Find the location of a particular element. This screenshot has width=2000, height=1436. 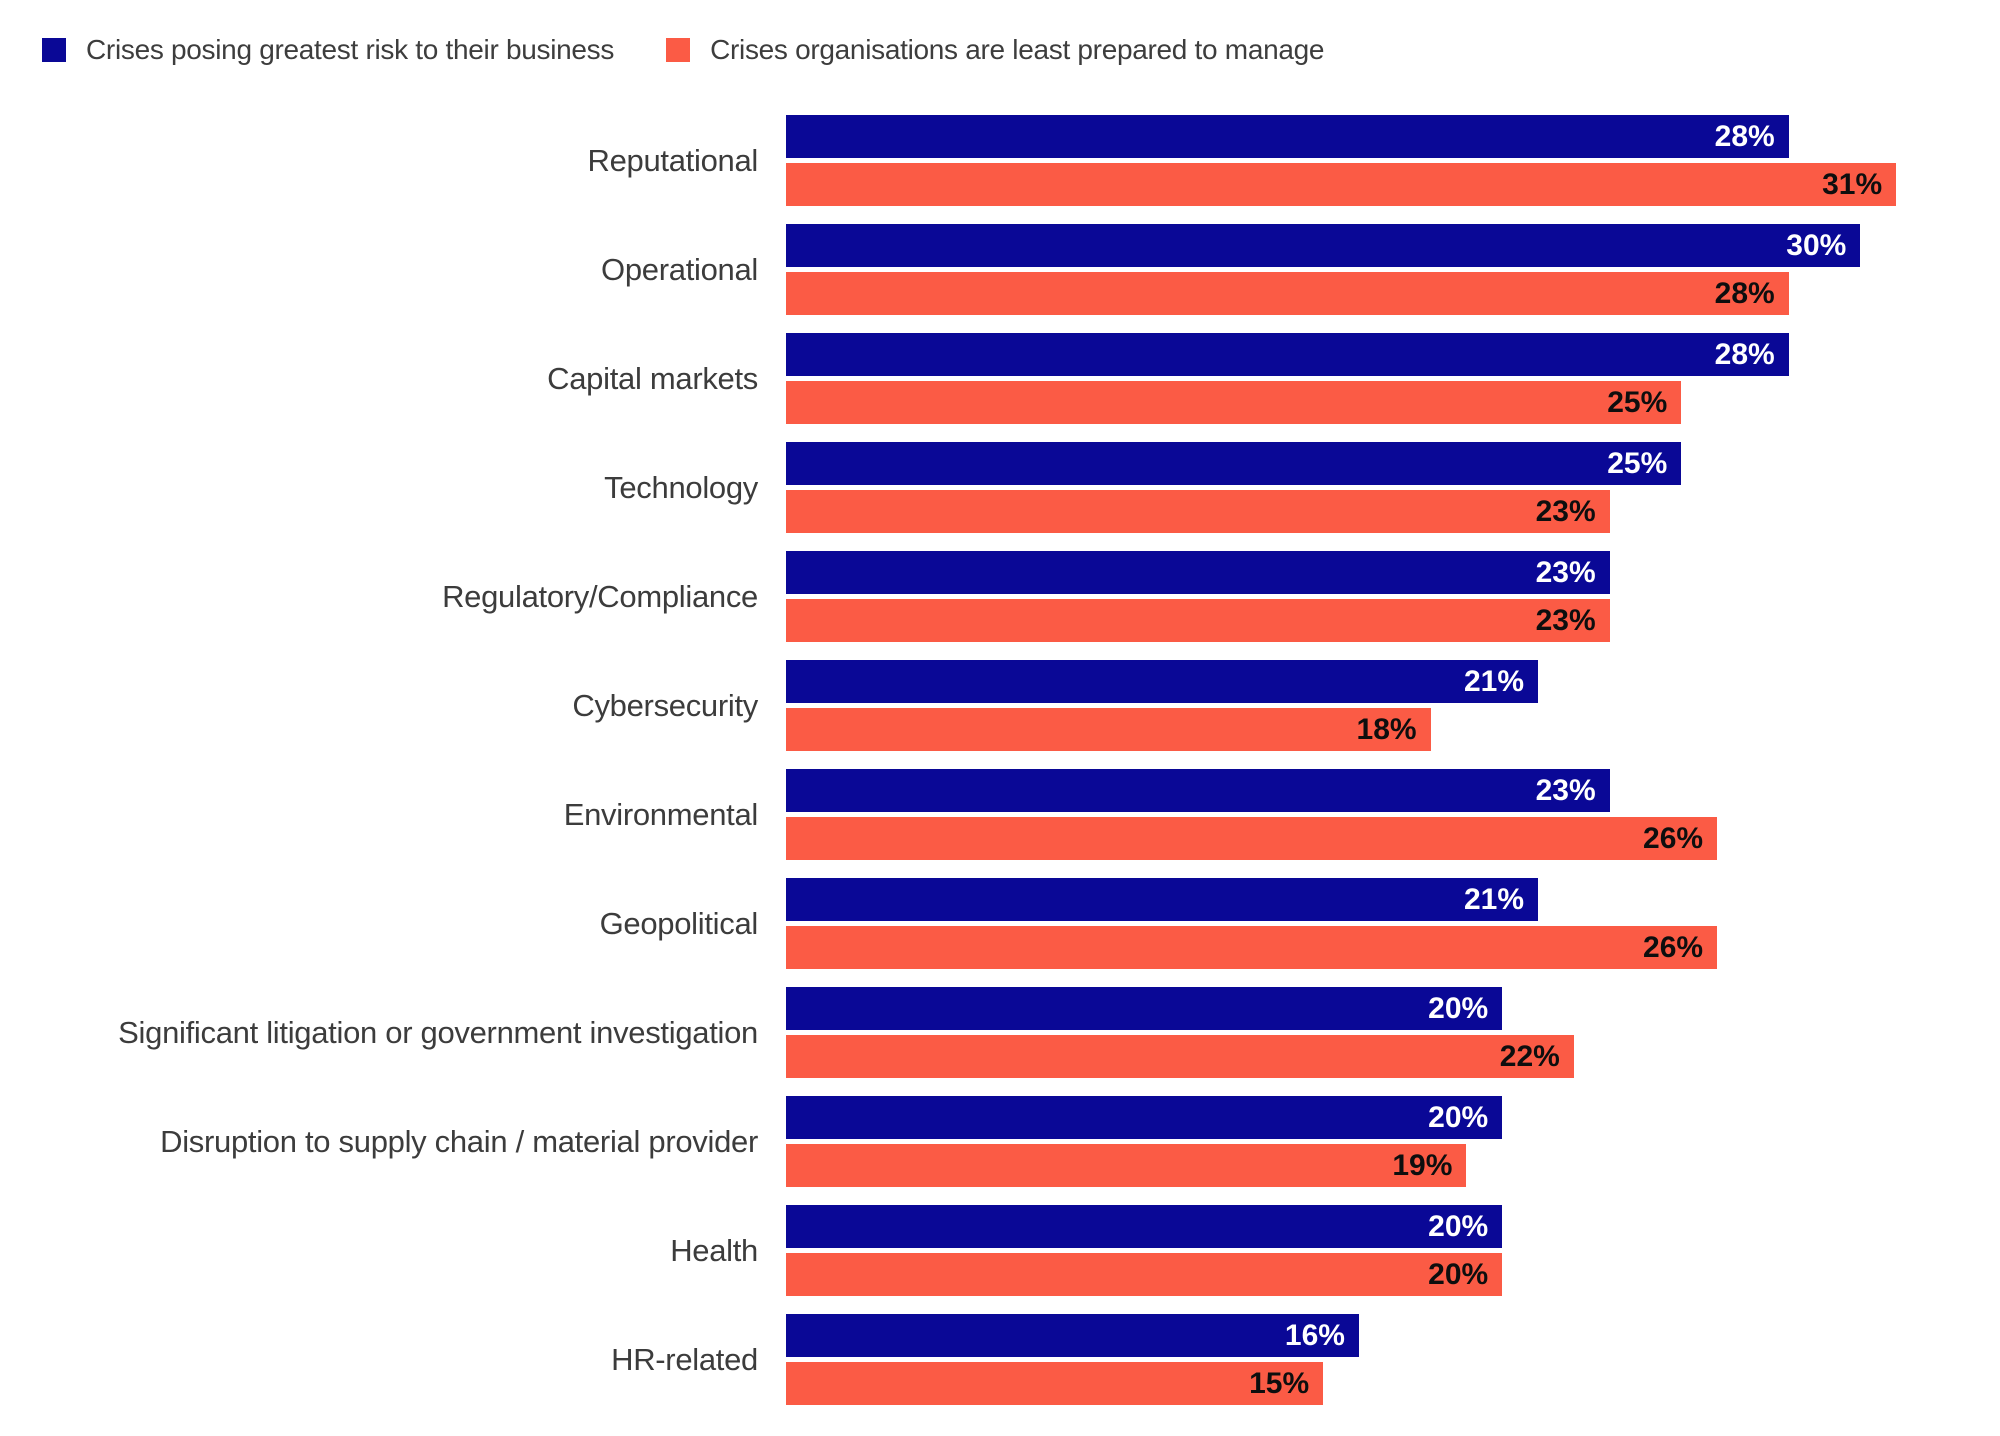

category-label: Cybersecurity is located at coordinates (665, 705).